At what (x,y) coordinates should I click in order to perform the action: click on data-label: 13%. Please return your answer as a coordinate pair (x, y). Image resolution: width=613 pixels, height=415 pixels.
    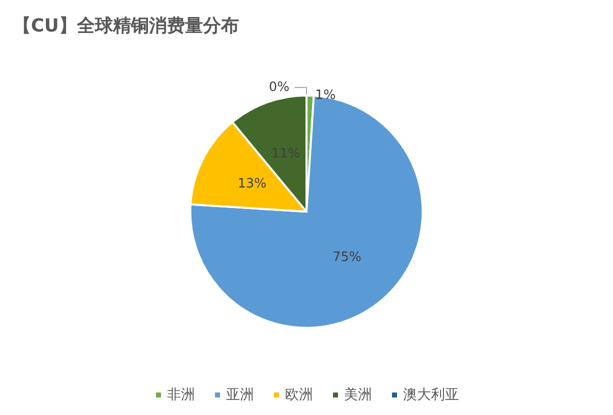
    Looking at the image, I should click on (252, 184).